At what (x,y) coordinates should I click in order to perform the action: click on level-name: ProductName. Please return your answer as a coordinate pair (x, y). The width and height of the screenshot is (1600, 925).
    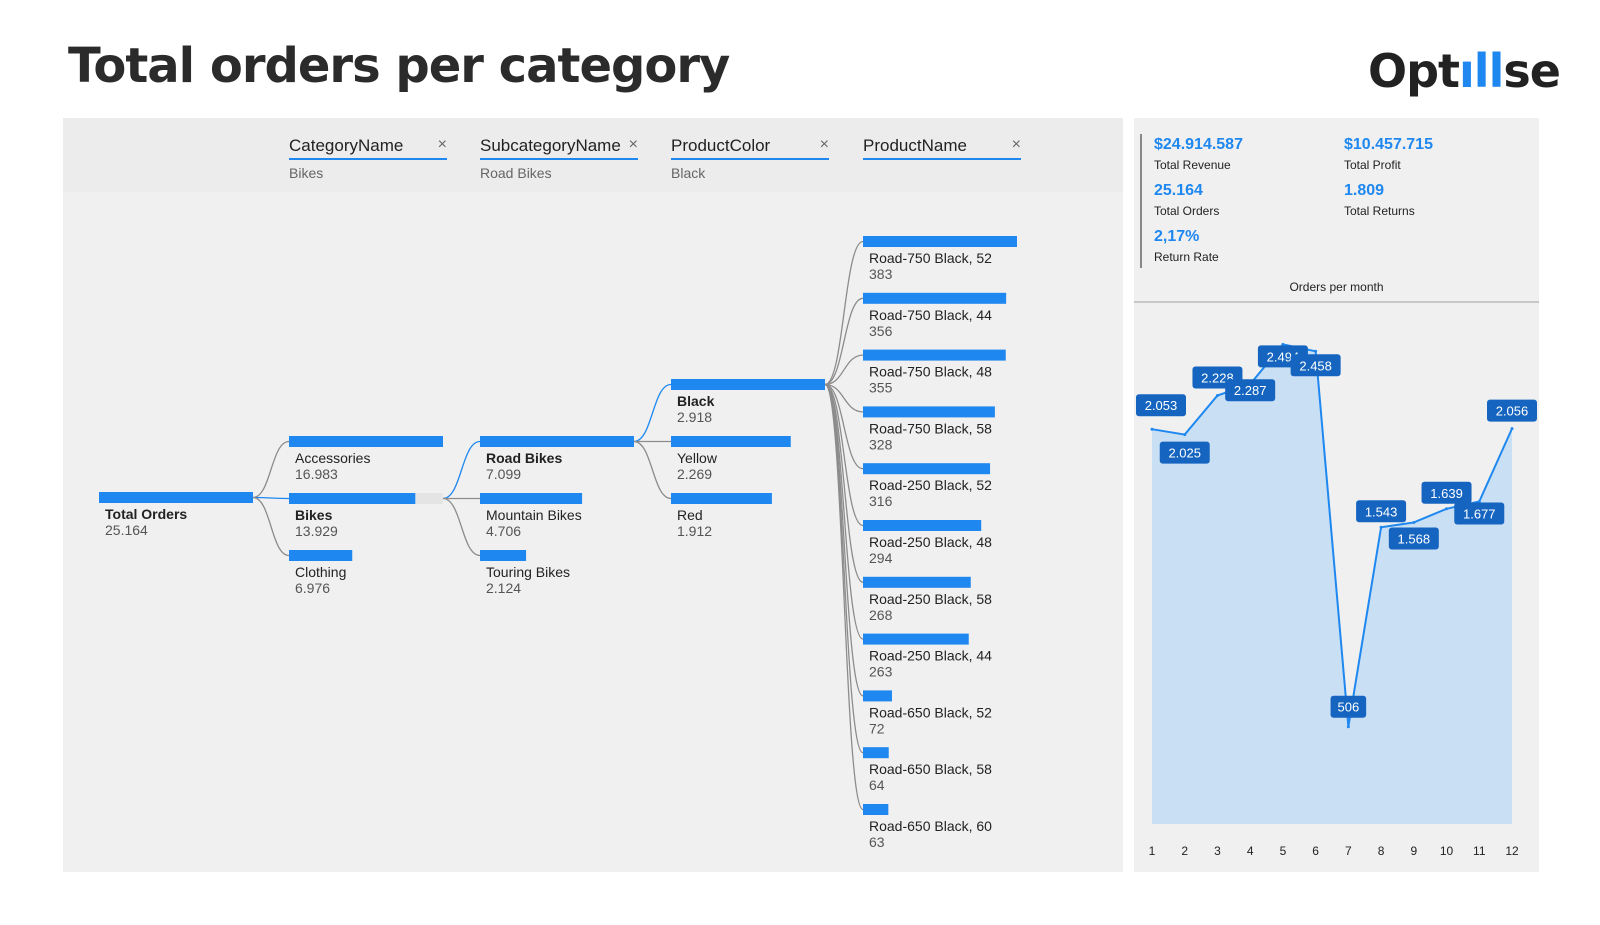
    Looking at the image, I should click on (915, 145).